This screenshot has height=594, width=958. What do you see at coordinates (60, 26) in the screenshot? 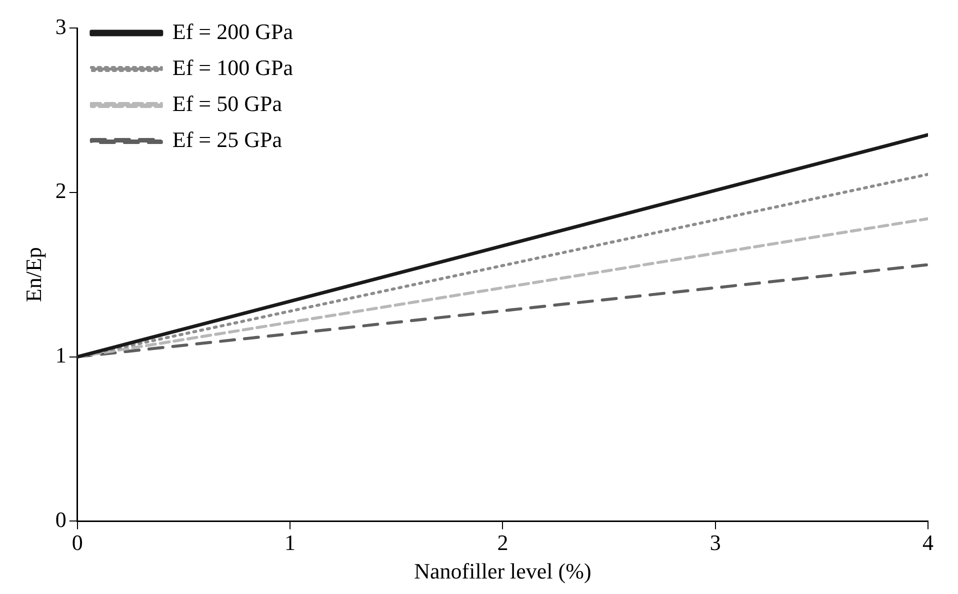
I see `y-tick-label: 3` at bounding box center [60, 26].